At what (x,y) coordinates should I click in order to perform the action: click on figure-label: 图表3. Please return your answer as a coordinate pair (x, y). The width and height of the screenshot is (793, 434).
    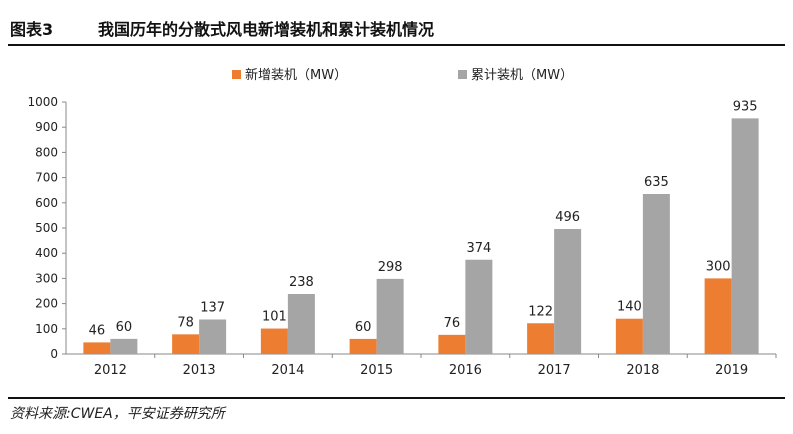
    Looking at the image, I should click on (32, 29).